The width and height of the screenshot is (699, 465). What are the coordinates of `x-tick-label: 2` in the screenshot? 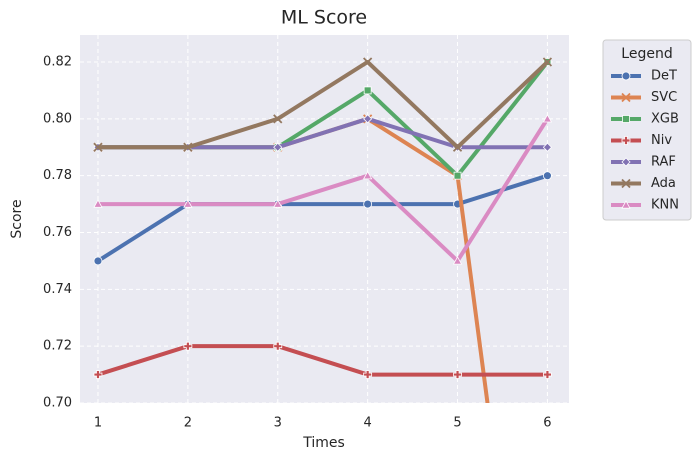 It's located at (188, 423).